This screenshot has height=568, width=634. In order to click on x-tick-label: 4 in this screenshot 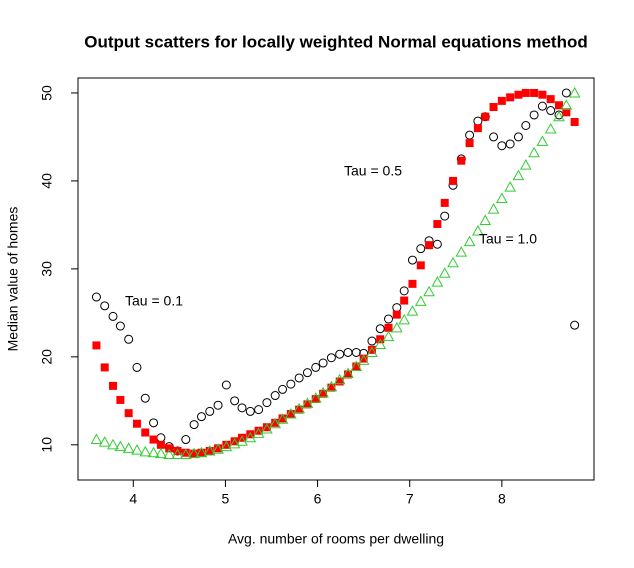, I will do `click(133, 499)`.